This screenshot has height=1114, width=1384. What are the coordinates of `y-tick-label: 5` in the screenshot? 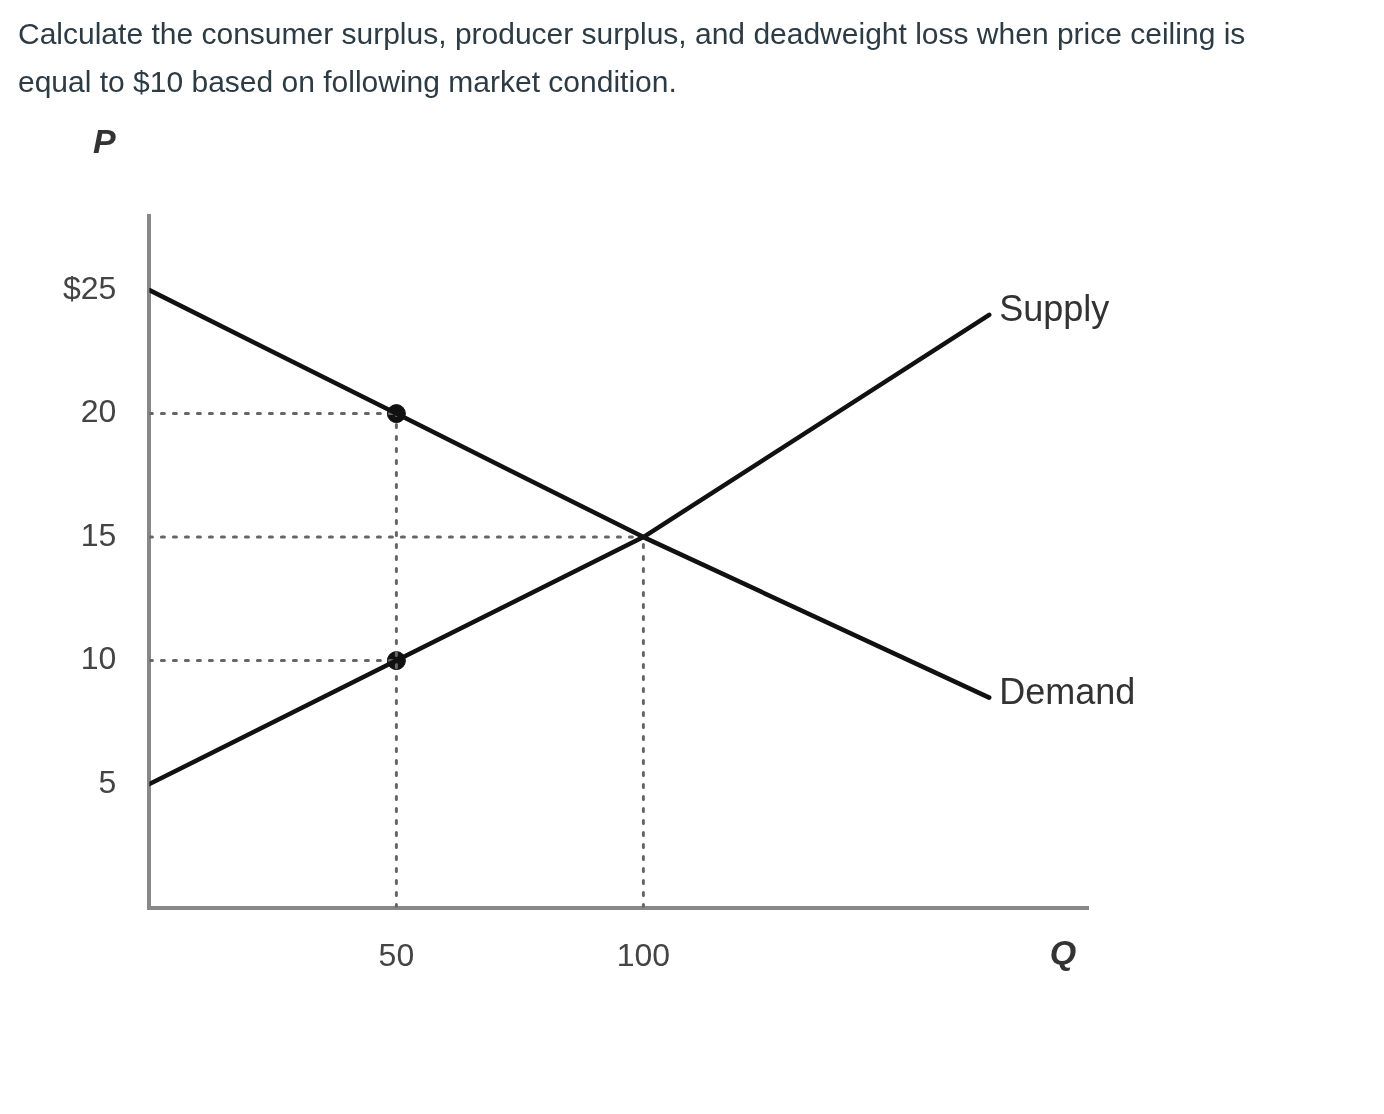 It's located at (107, 781).